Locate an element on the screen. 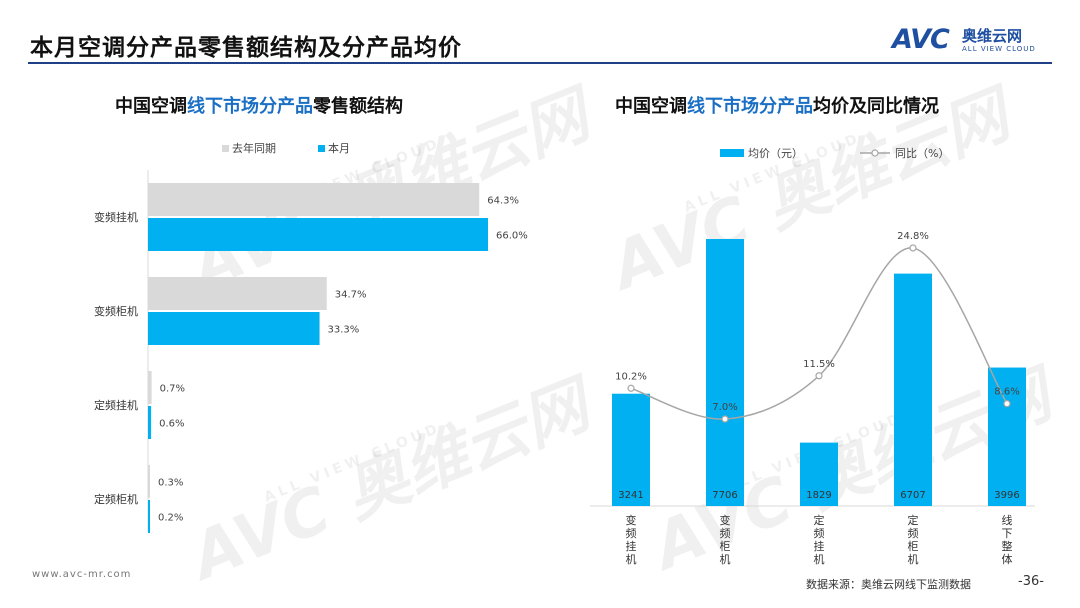 This screenshot has height=608, width=1080. footer-source: 数据来源：奥维云网线下监测数据 is located at coordinates (888, 584).